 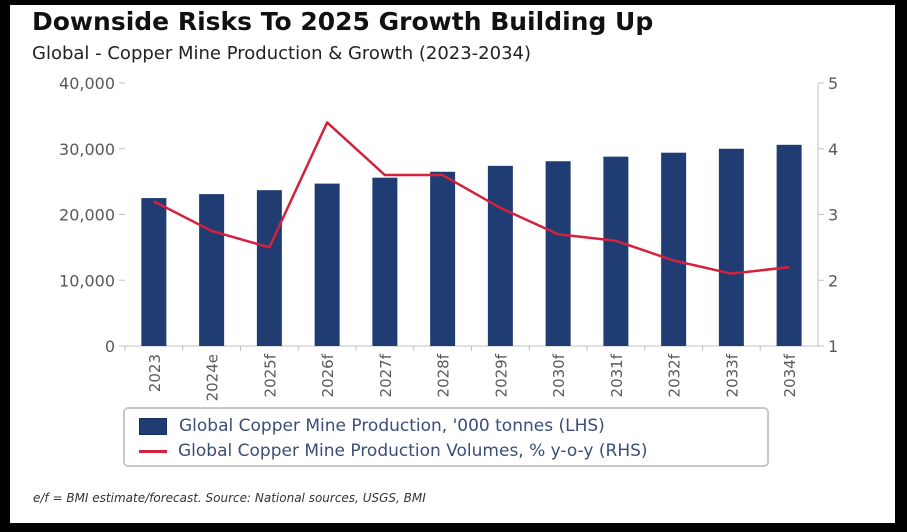 What do you see at coordinates (833, 280) in the screenshot?
I see `right-tick-label: 2` at bounding box center [833, 280].